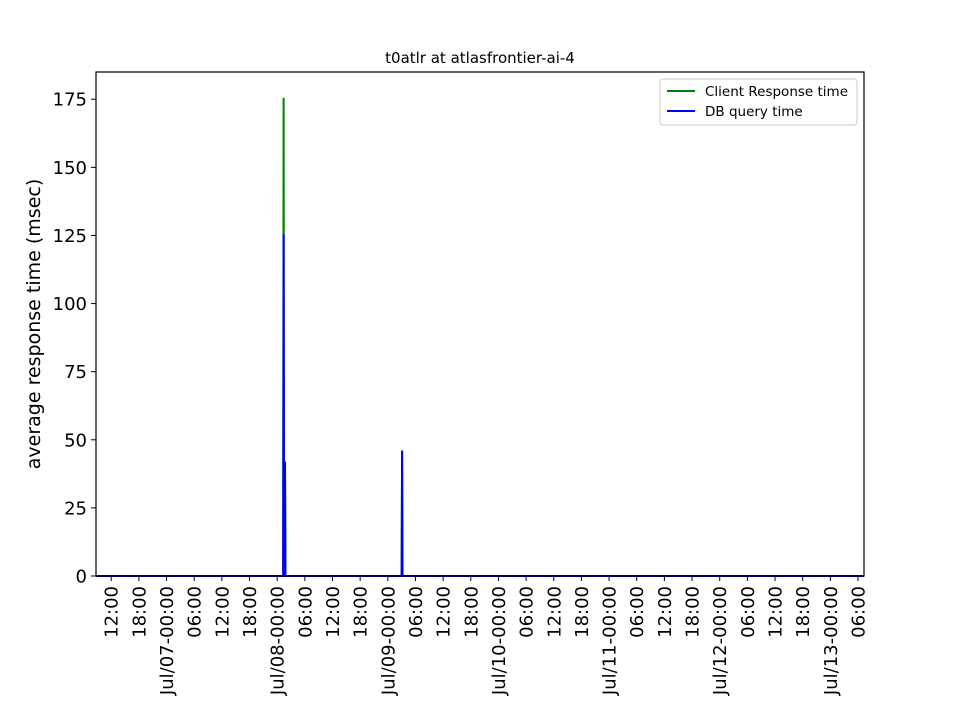  I want to click on legend-label-client-response-time: Client Response time, so click(776, 92).